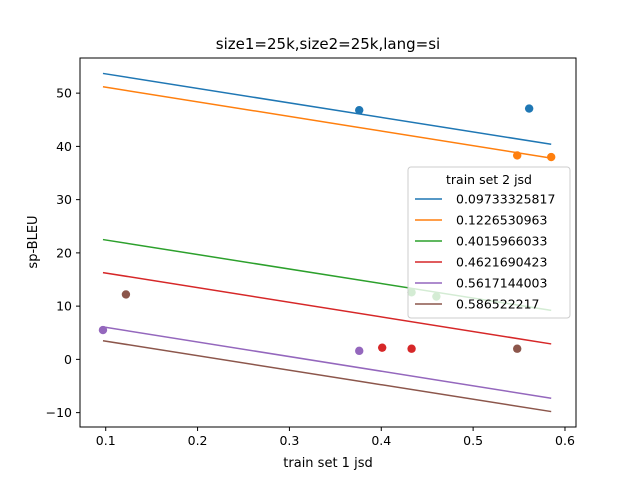 The height and width of the screenshot is (480, 640). What do you see at coordinates (501, 262) in the screenshot?
I see `legend-label-series-4: 0.4621690423` at bounding box center [501, 262].